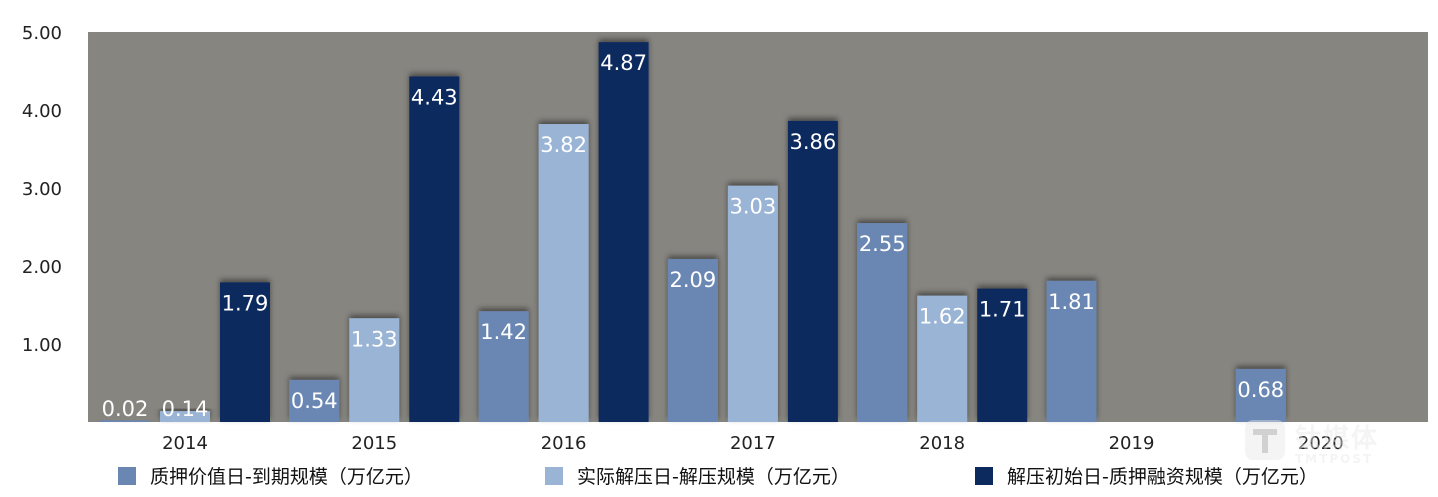 The height and width of the screenshot is (497, 1438). Describe the element at coordinates (882, 244) in the screenshot. I see `data-label-2018-series-0: 2.55` at that location.